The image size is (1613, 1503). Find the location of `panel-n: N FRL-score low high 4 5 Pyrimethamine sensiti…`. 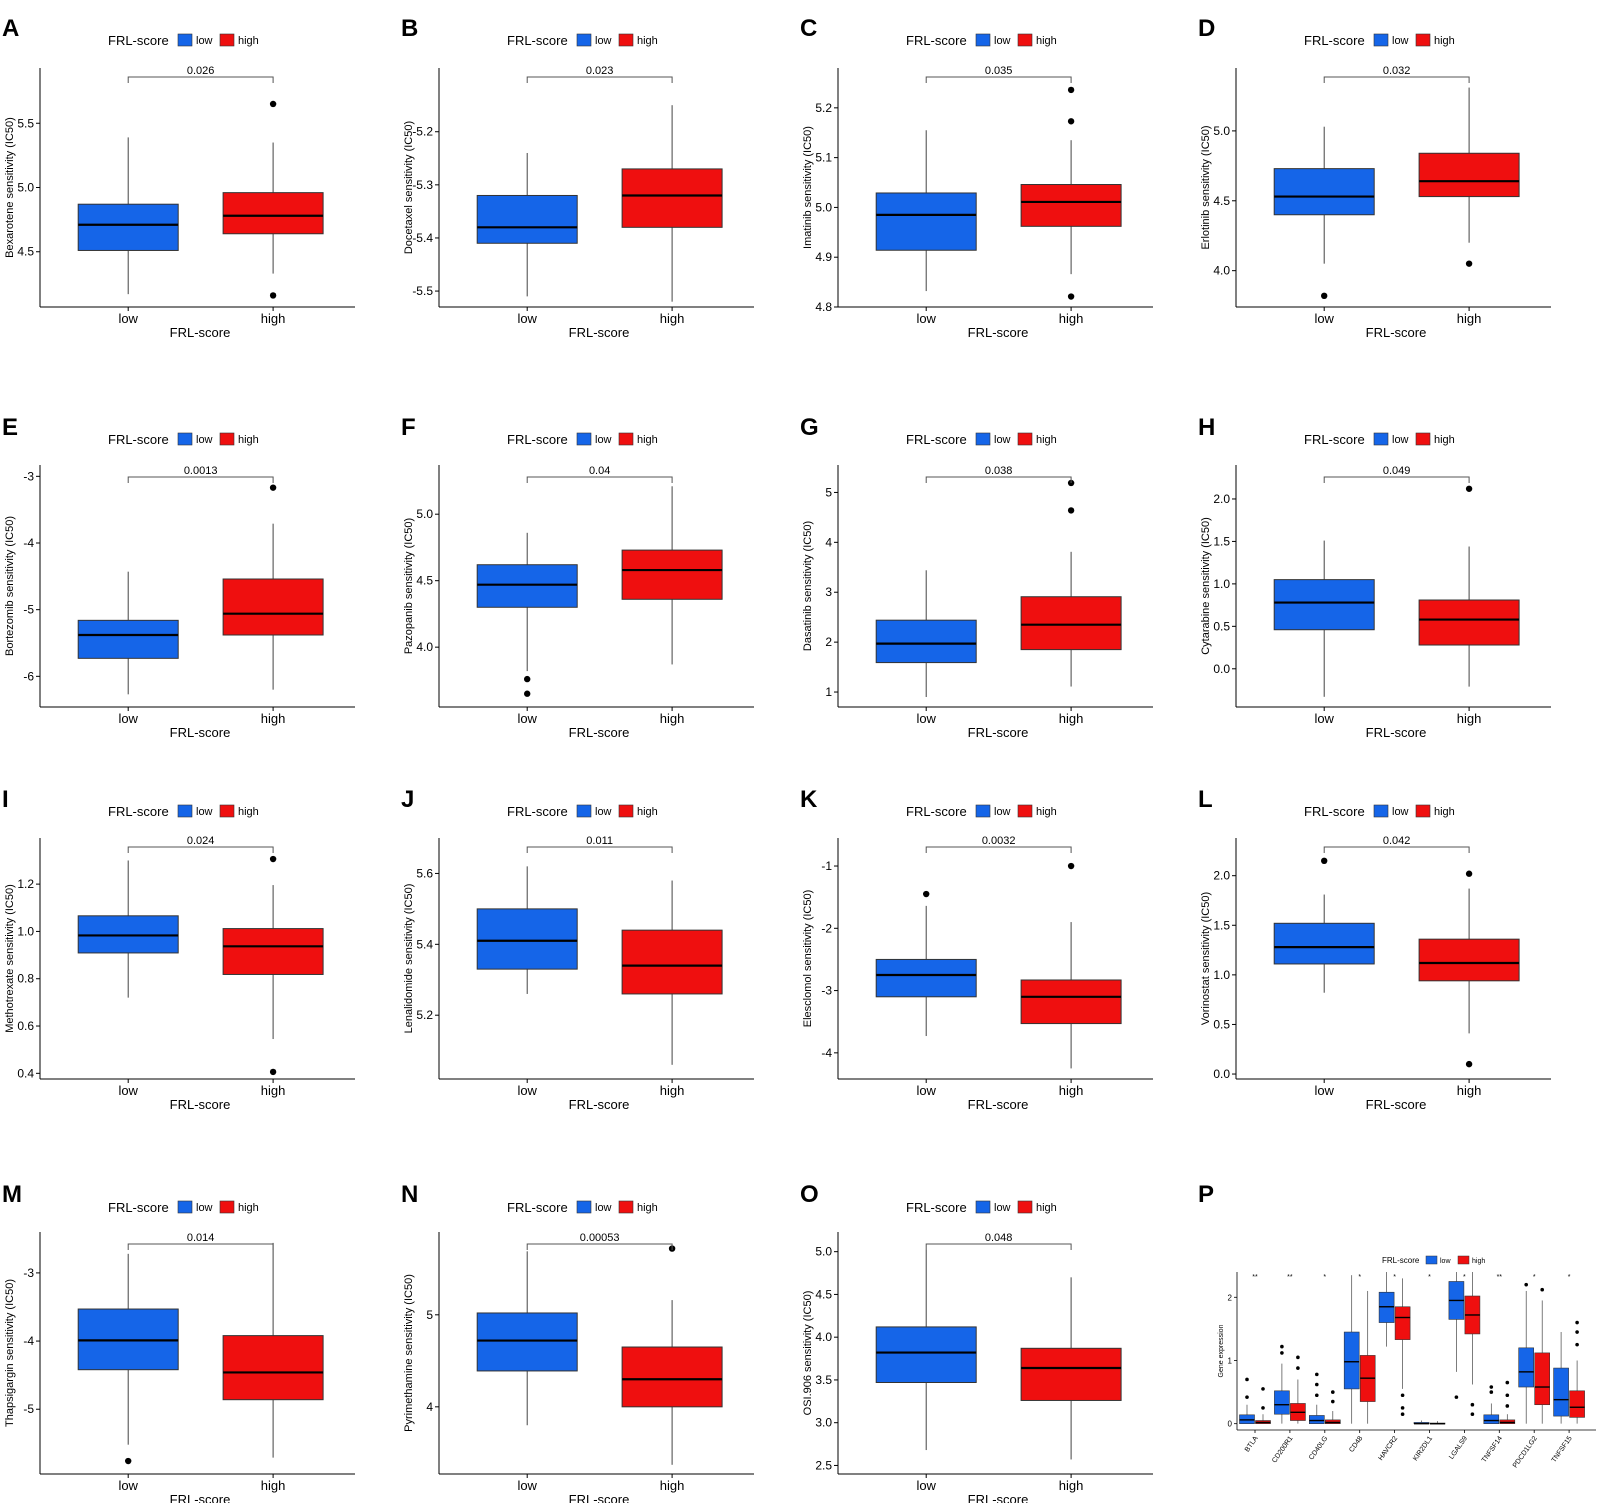

panel-n: N FRL-score low high 4 5 Pyrimethamine sensiti… is located at coordinates (577, 1342).